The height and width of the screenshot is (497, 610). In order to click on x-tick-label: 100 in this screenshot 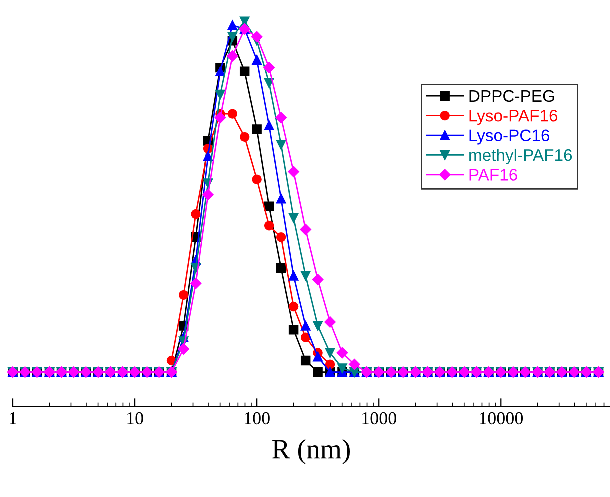, I will do `click(257, 418)`.